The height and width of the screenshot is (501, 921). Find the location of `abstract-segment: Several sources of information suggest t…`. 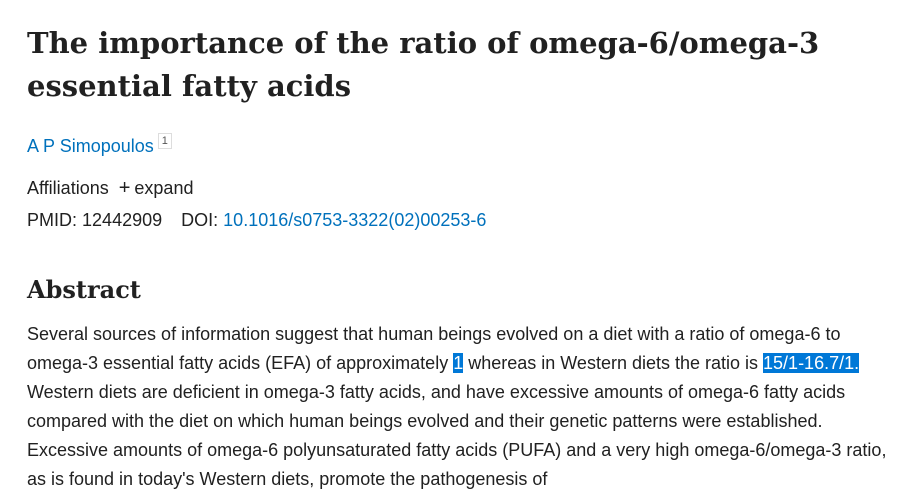

abstract-segment: Several sources of information suggest t… is located at coordinates (434, 348).